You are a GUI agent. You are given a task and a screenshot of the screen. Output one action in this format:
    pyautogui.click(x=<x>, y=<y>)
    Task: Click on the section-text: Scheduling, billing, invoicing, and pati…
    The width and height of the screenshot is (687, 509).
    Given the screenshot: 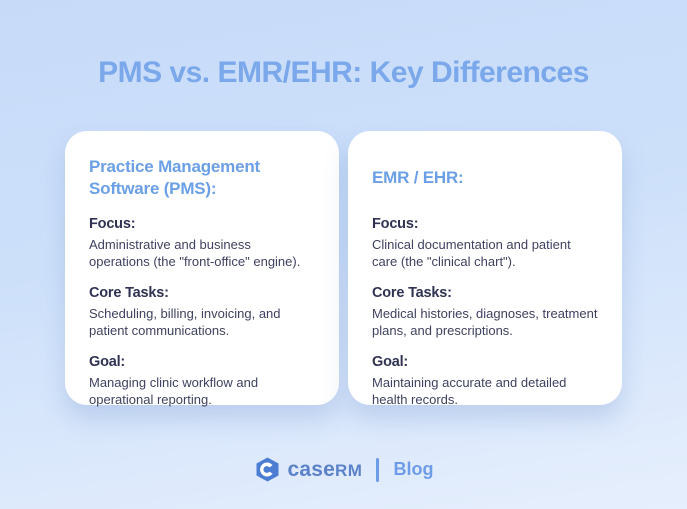 What is the action you would take?
    pyautogui.click(x=185, y=322)
    